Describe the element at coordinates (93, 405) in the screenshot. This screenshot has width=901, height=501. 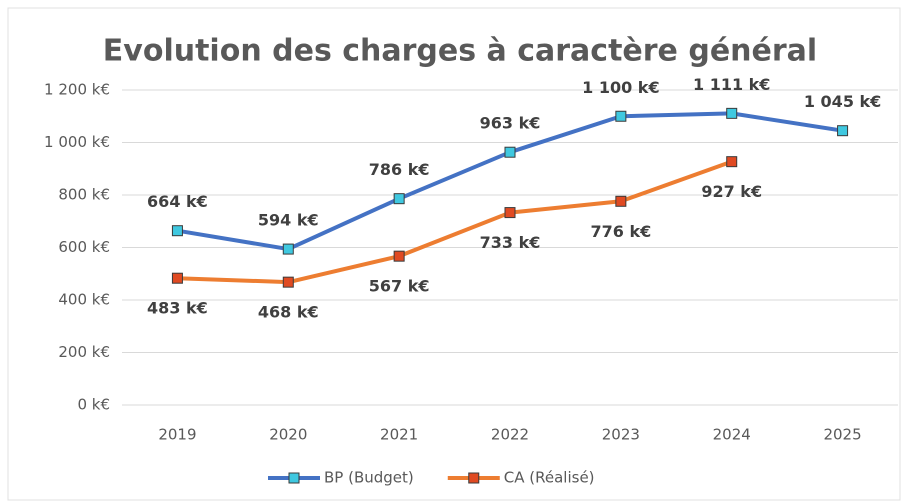
I see `y-tick-label: 0 k€` at that location.